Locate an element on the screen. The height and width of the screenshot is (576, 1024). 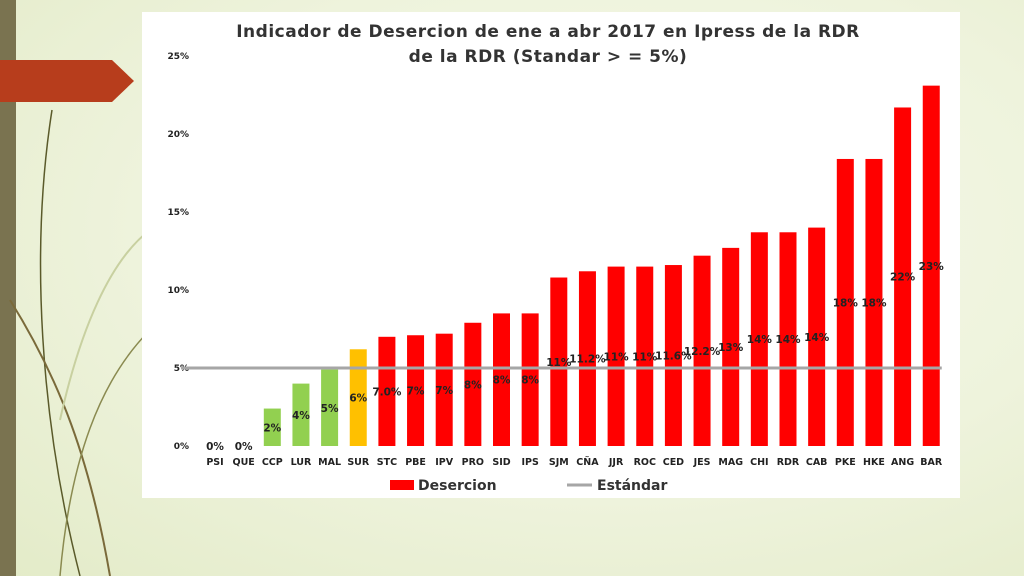
bar-lur is located at coordinates (301, 414).